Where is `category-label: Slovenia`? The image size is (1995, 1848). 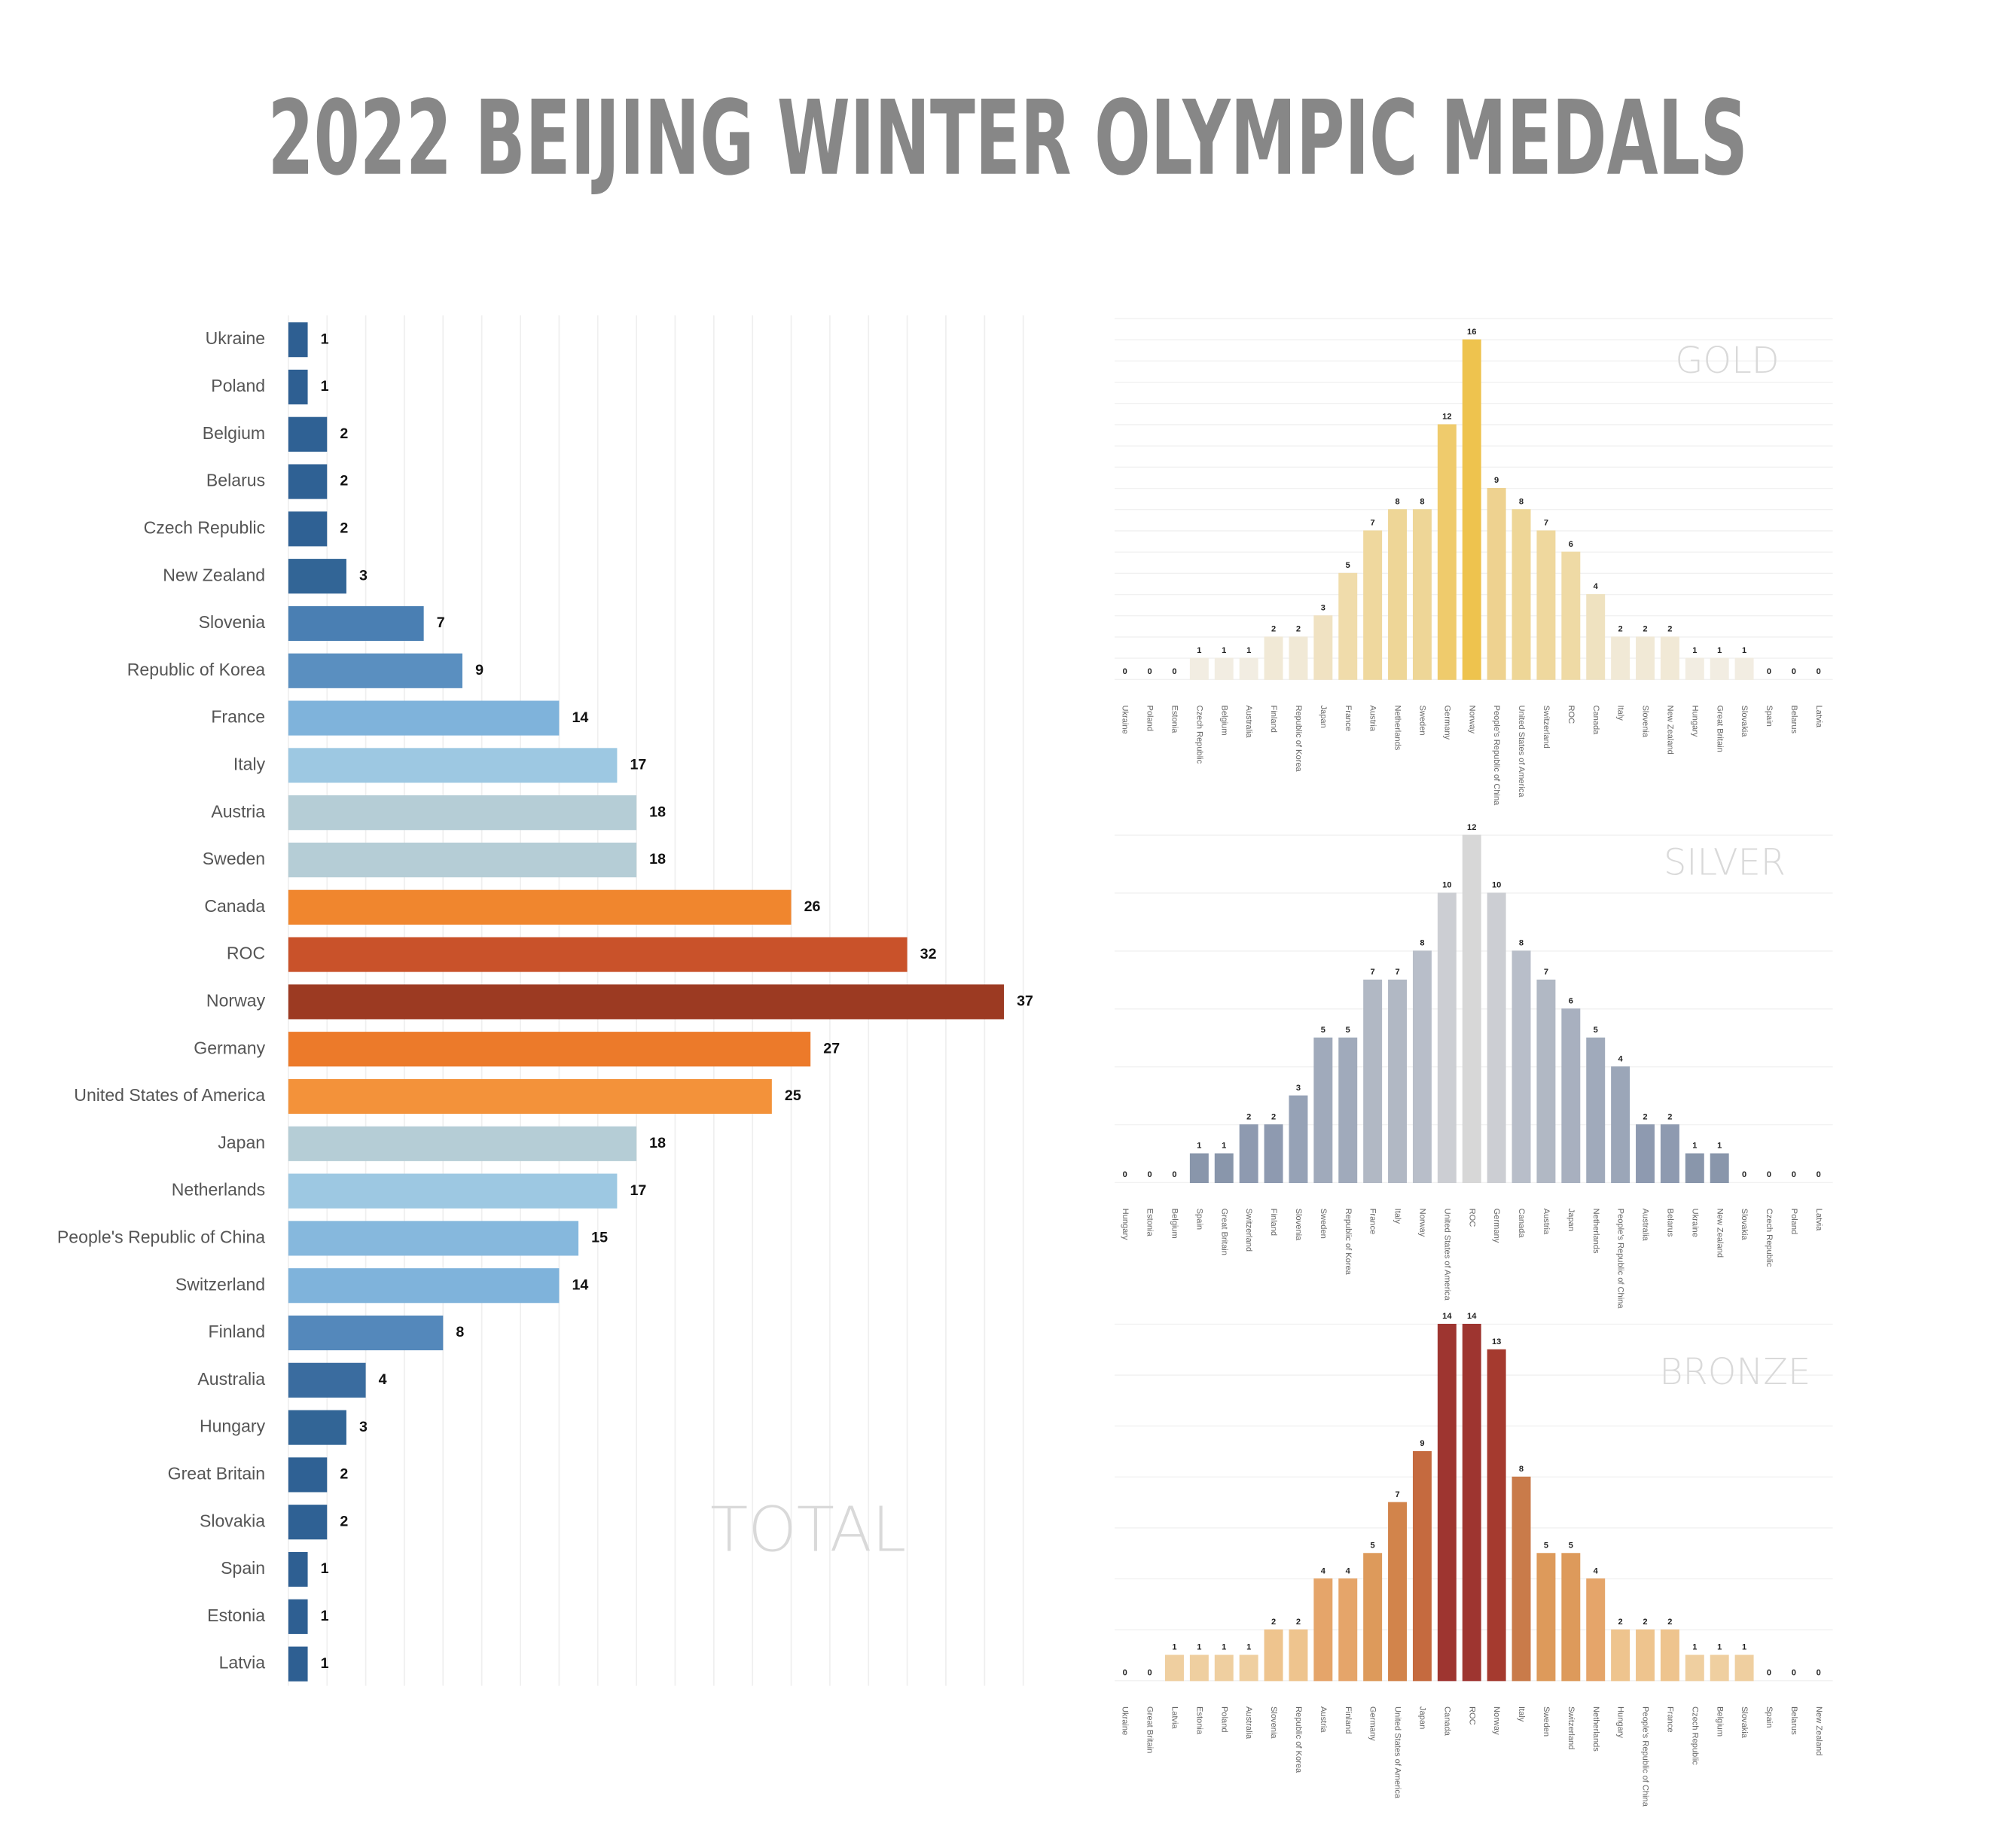 category-label: Slovenia is located at coordinates (233, 622).